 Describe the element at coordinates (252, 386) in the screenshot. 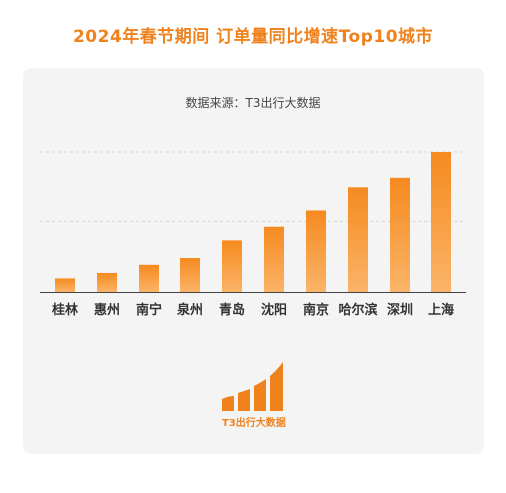

I see `logo-bars-icon` at that location.